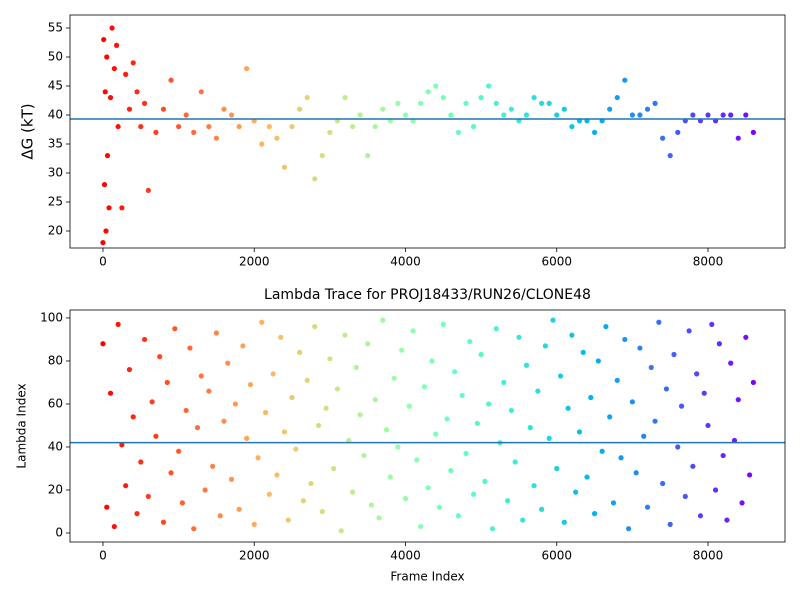 The height and width of the screenshot is (600, 800). What do you see at coordinates (55, 114) in the screenshot?
I see `y-tick-label: 40` at bounding box center [55, 114].